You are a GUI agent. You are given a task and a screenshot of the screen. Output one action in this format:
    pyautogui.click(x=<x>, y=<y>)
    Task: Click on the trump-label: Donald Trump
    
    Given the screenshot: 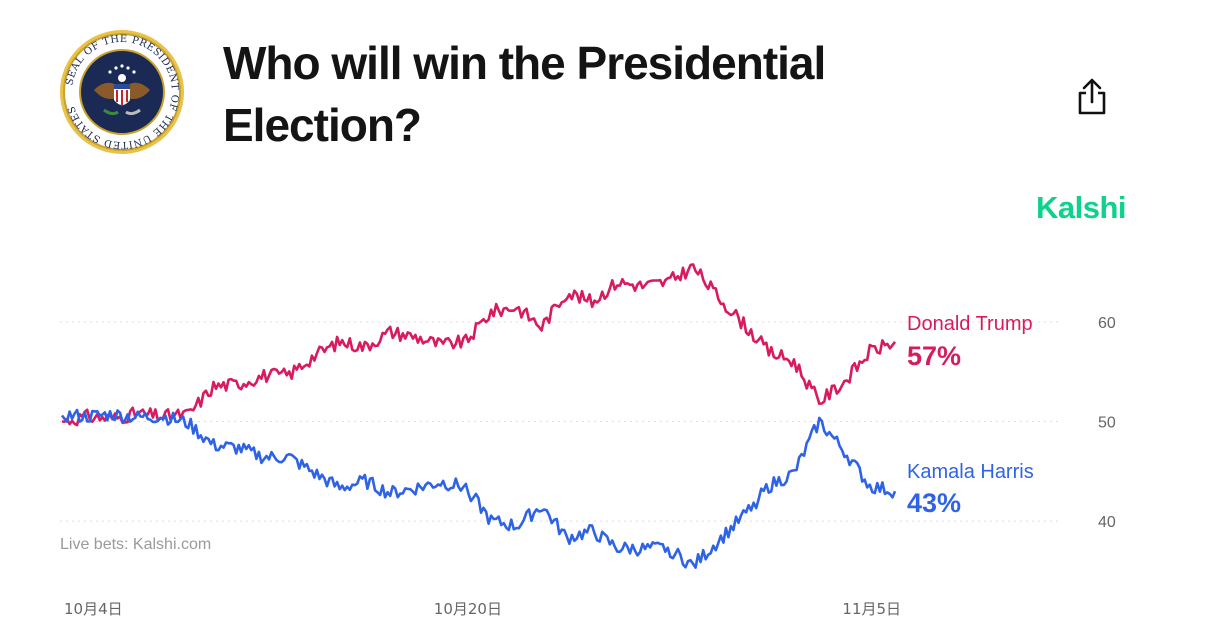 What is the action you would take?
    pyautogui.click(x=970, y=324)
    